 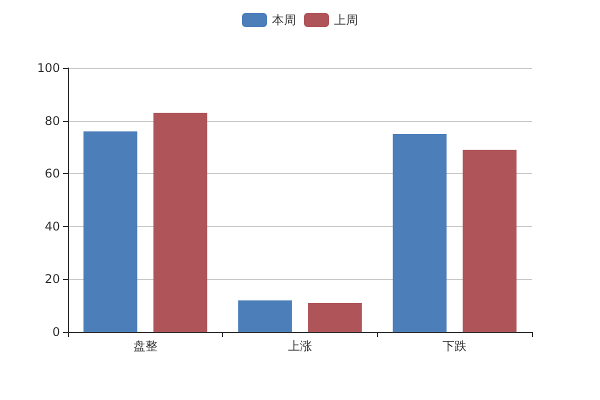 I want to click on legend-label: 本周, so click(x=284, y=20).